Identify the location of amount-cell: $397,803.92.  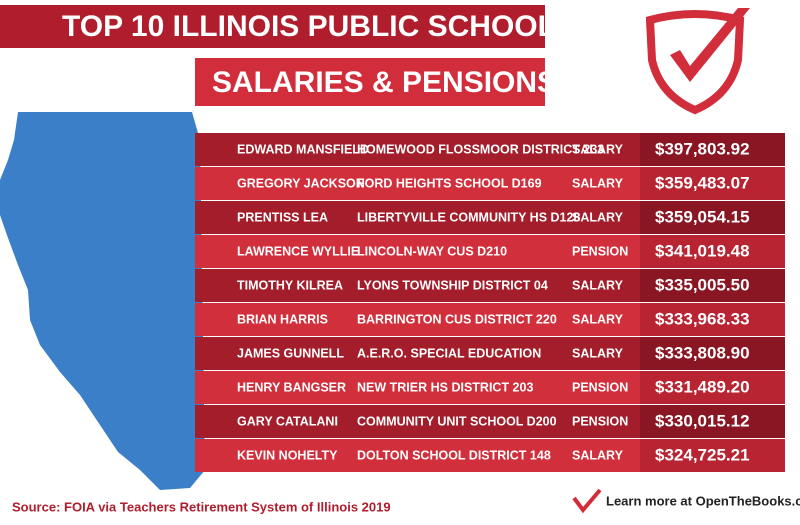
(702, 148).